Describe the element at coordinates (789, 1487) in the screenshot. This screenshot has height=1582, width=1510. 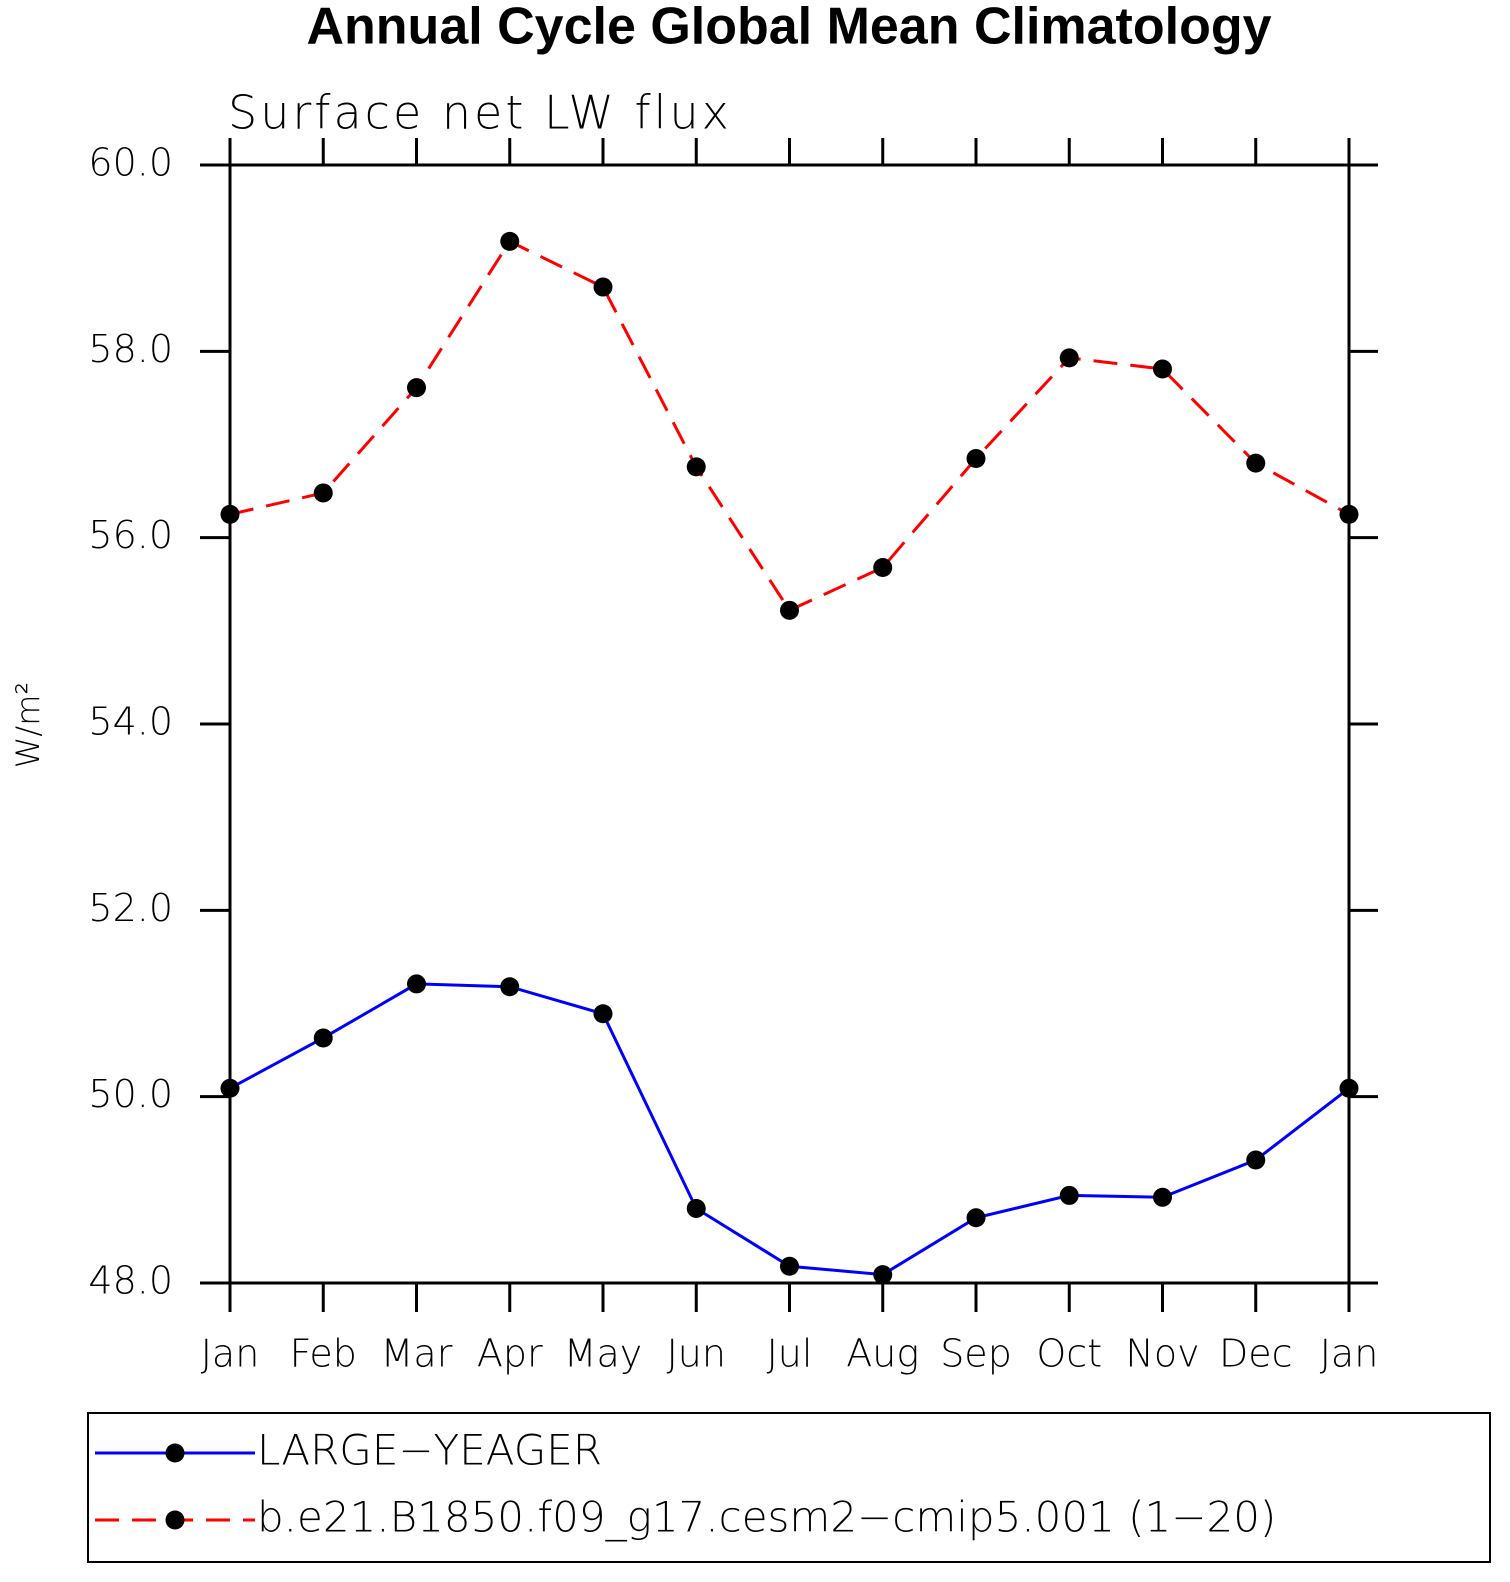
I see `legend-box` at that location.